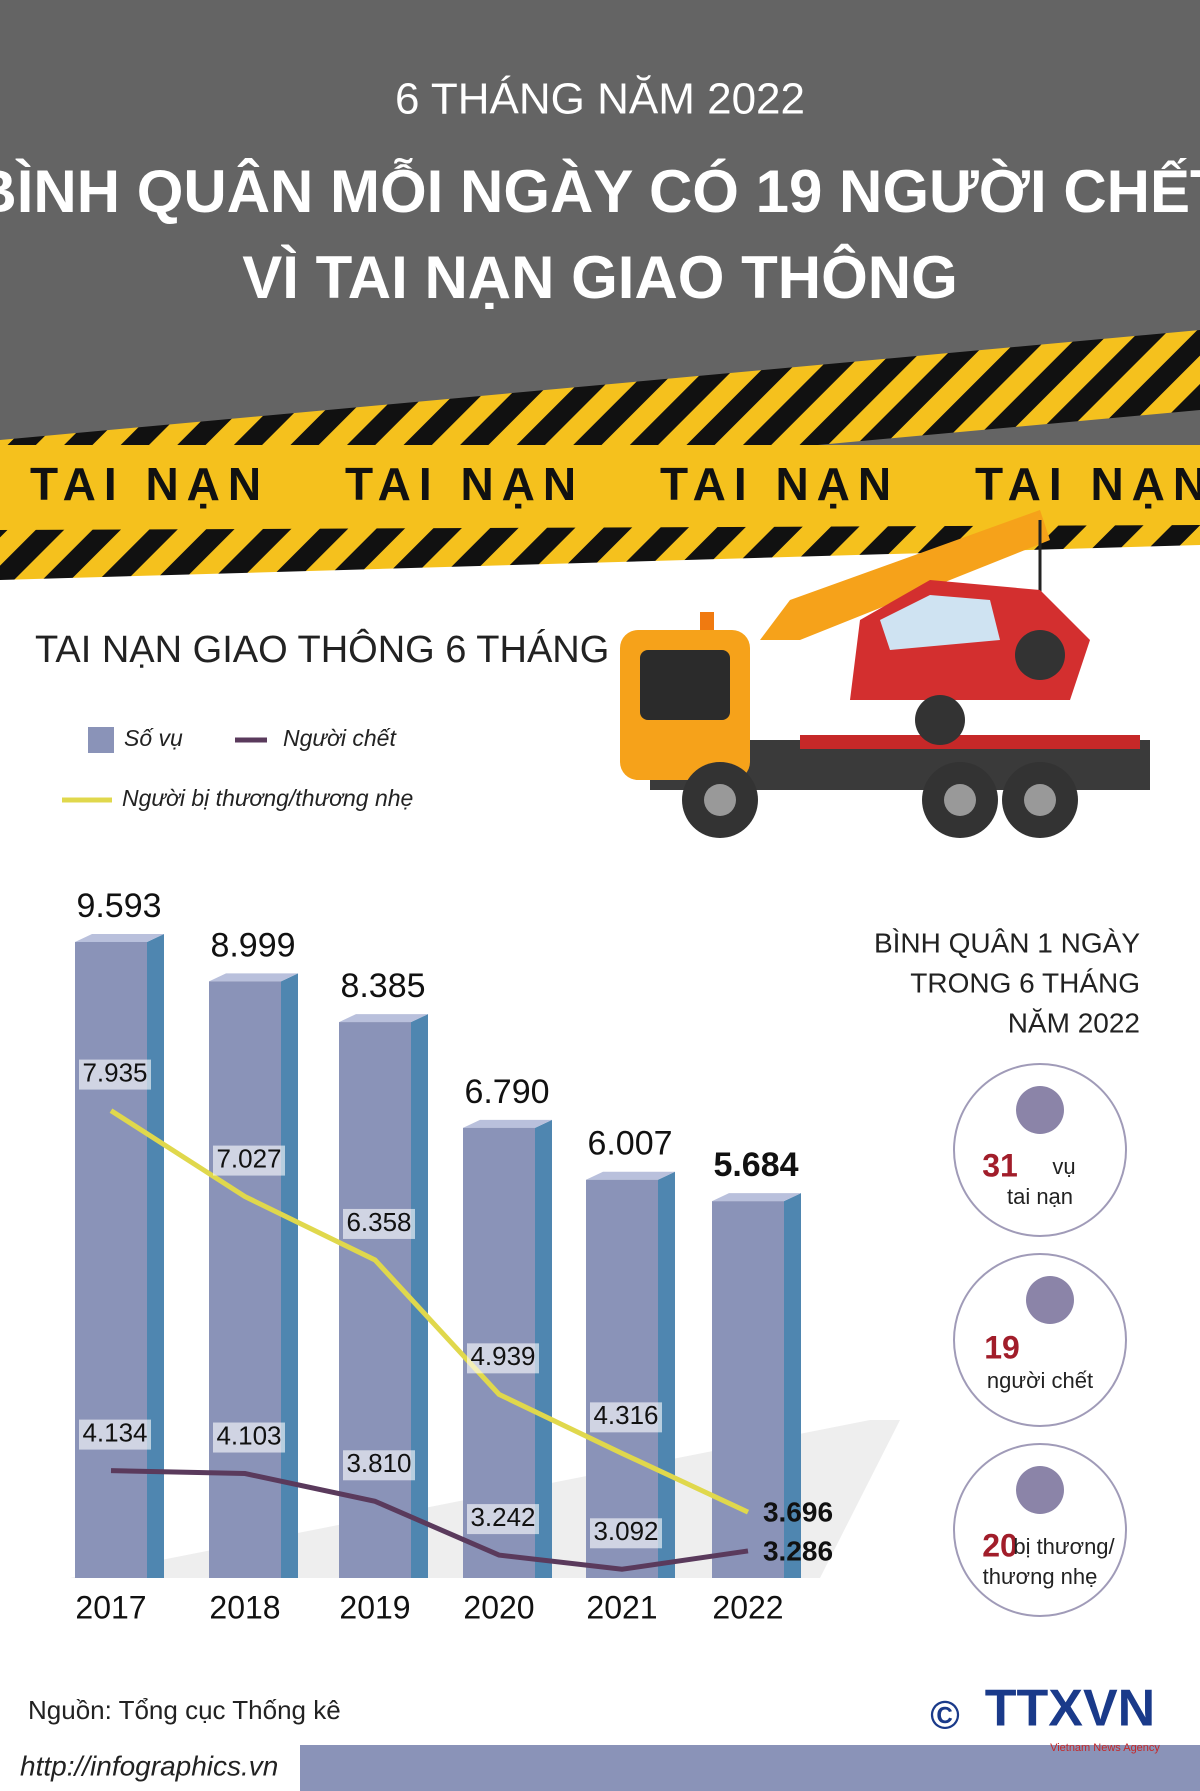  What do you see at coordinates (153, 738) in the screenshot?
I see `legend-label: Số vụ` at bounding box center [153, 738].